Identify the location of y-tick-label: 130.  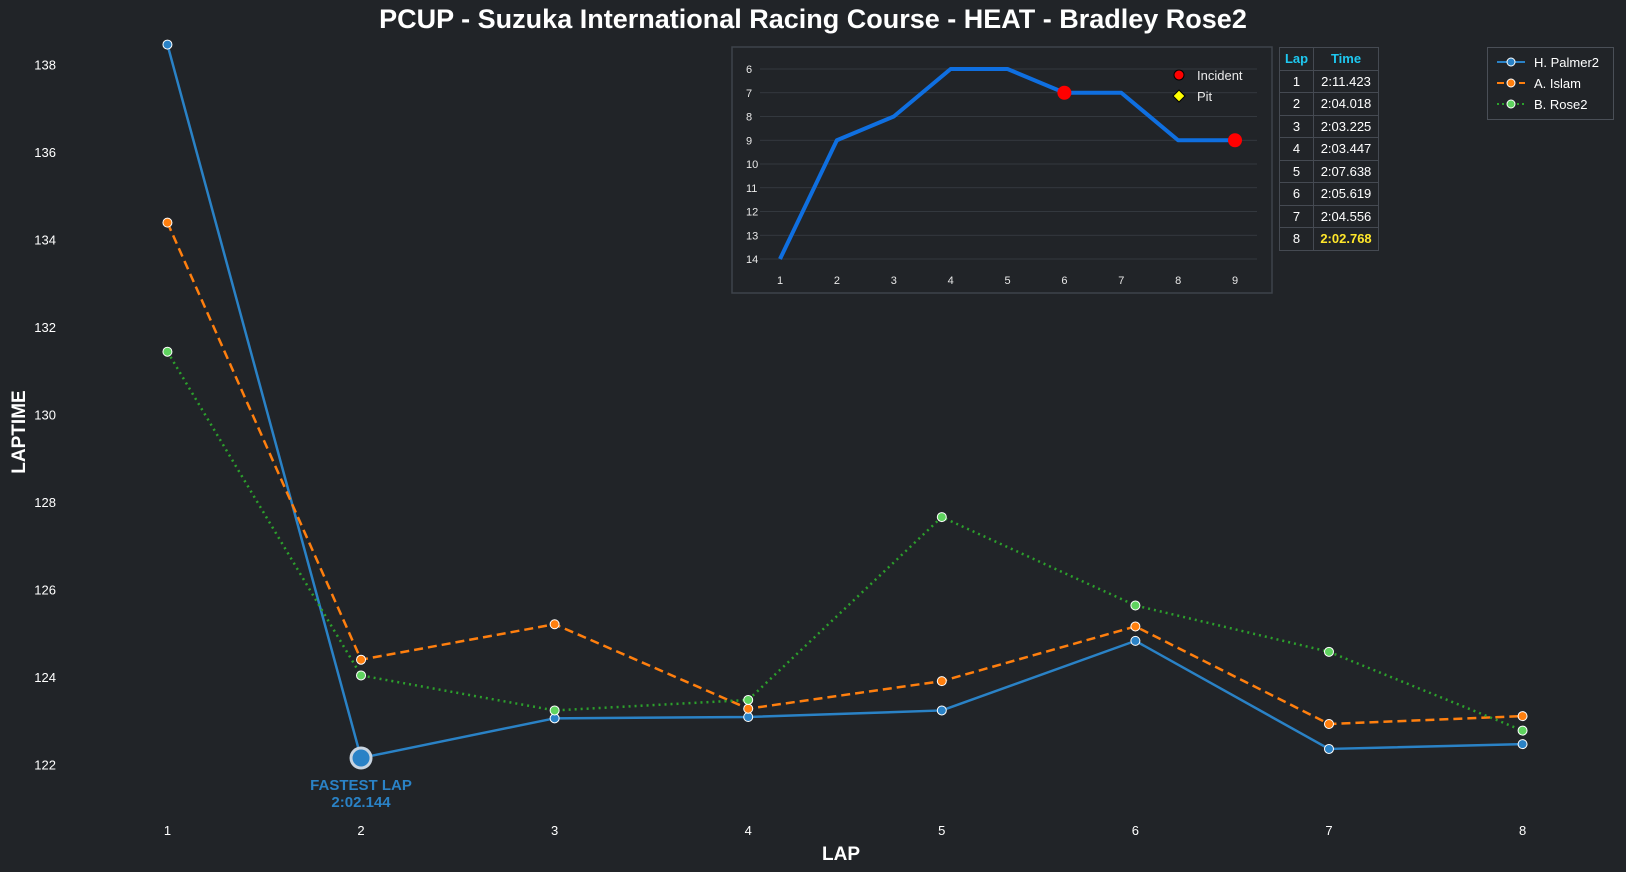
(45, 414).